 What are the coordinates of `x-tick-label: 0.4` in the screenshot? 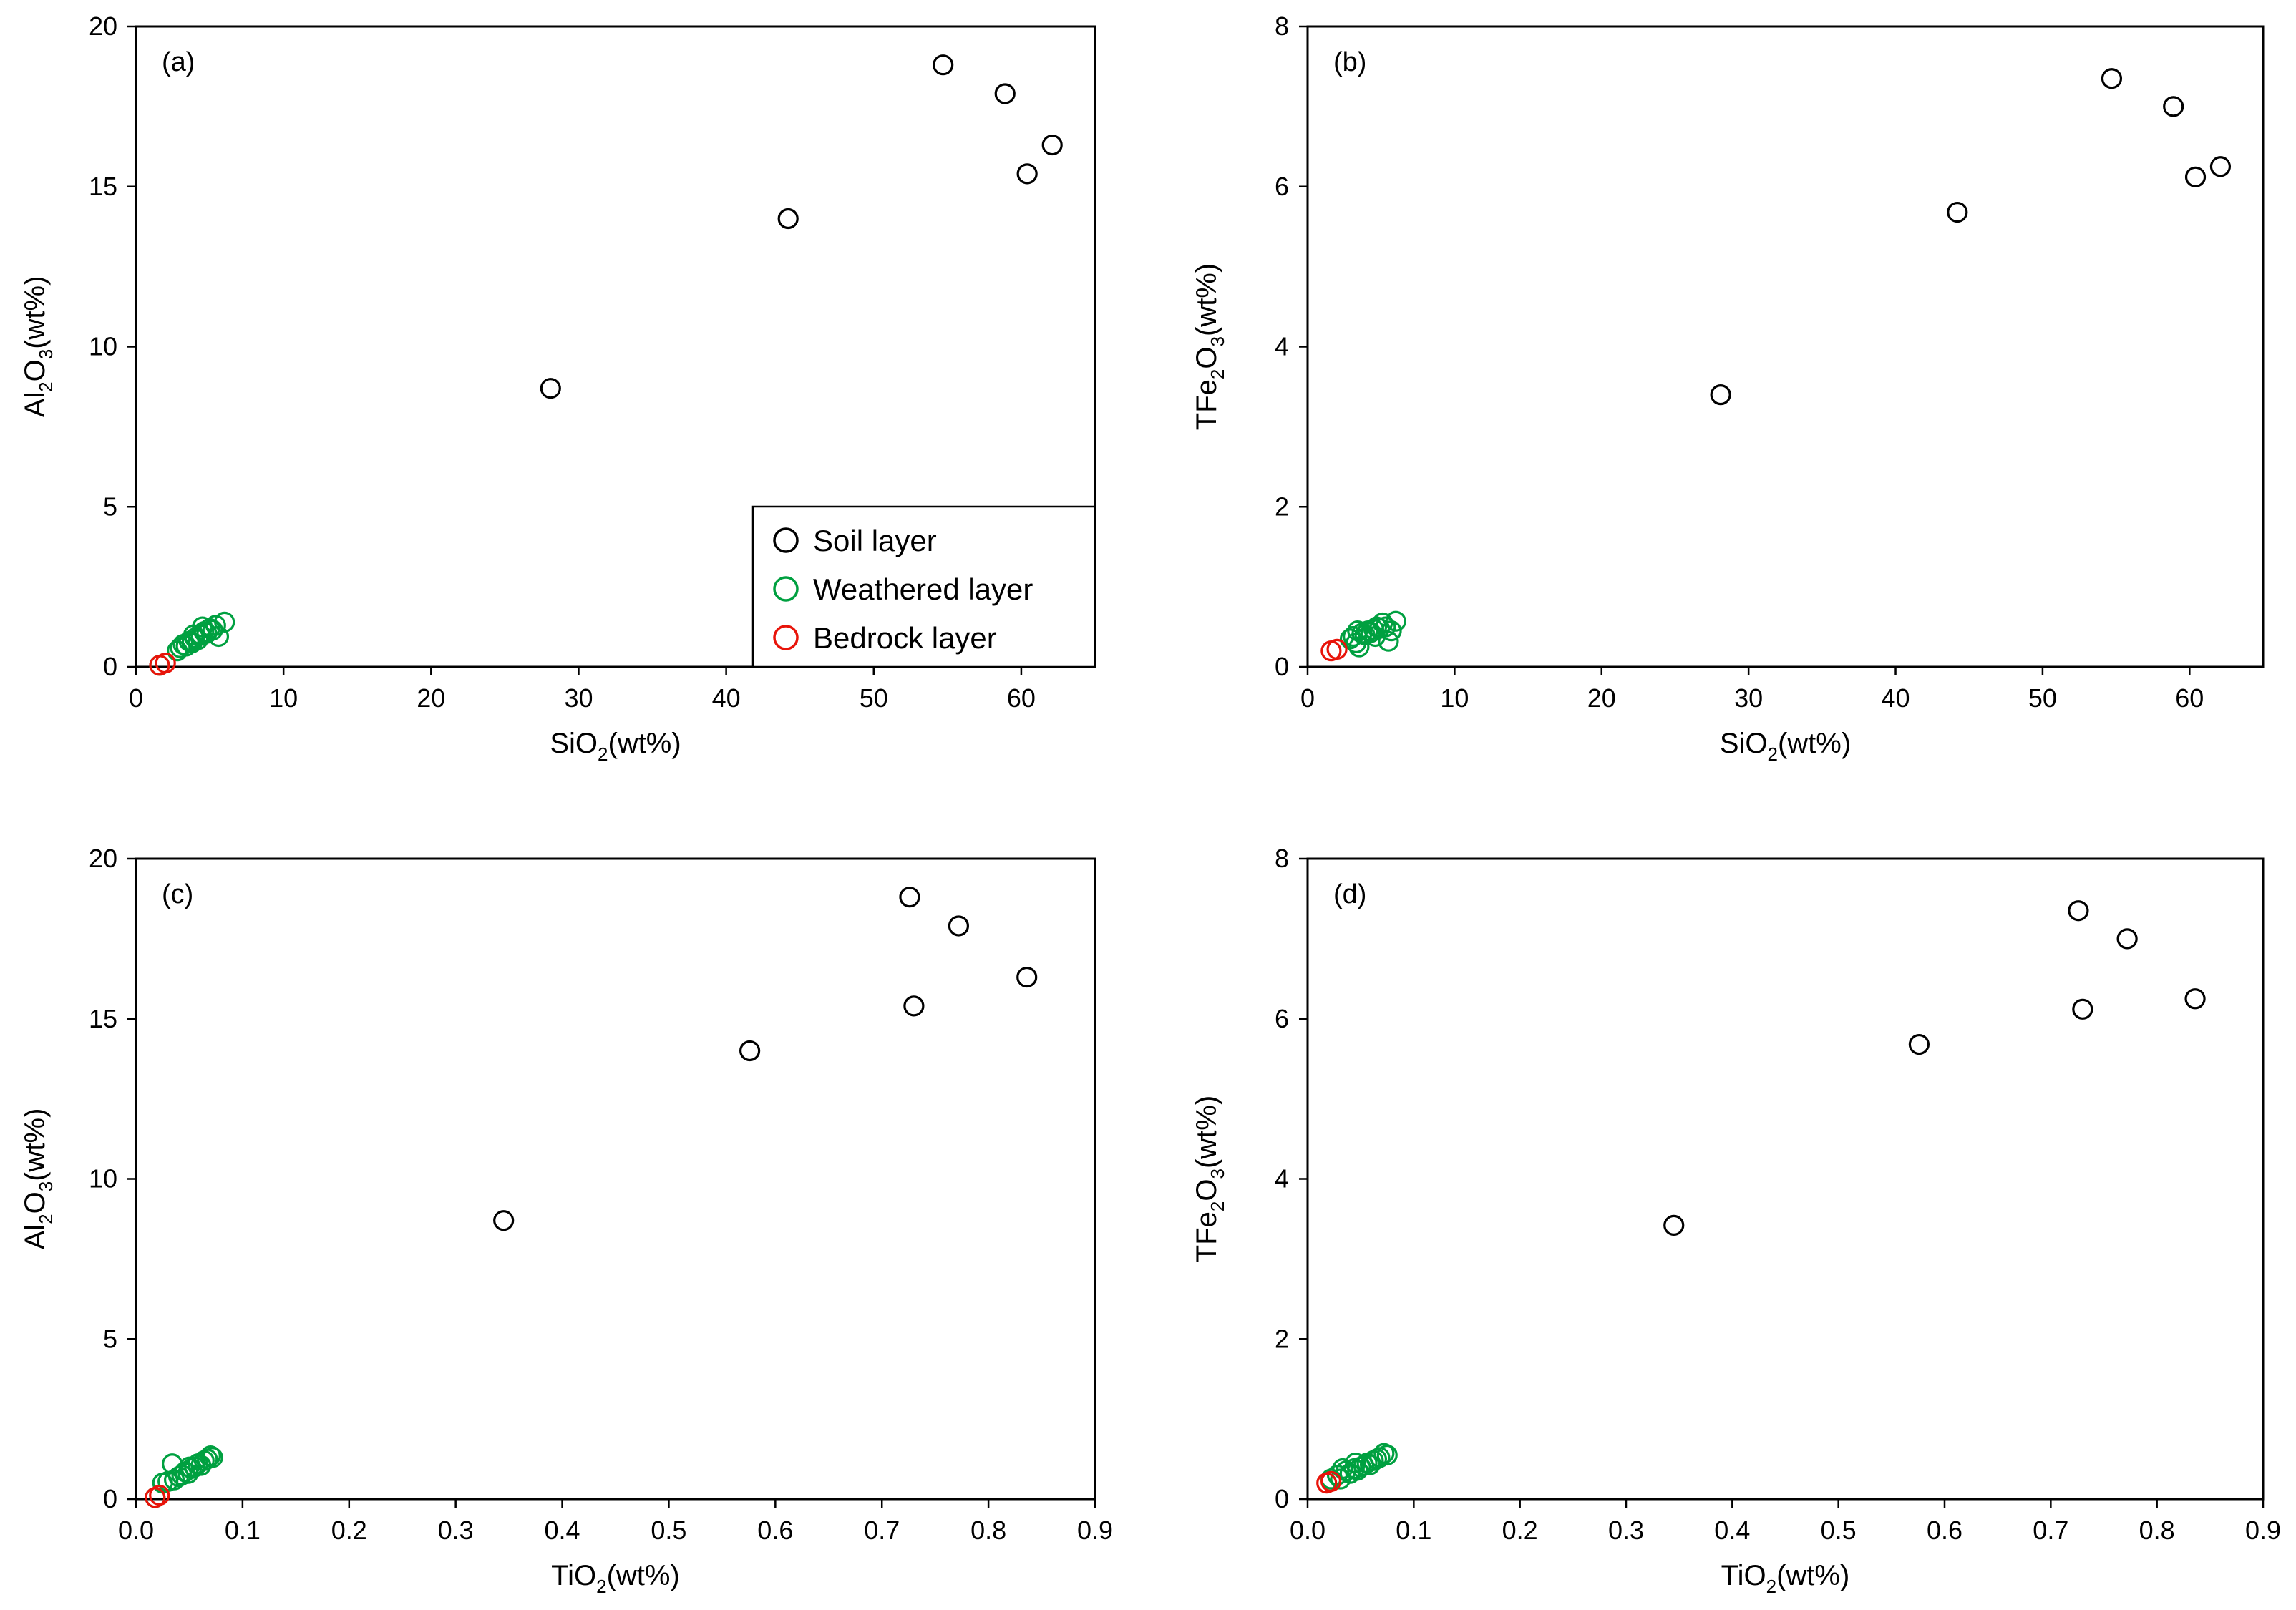 It's located at (563, 1530).